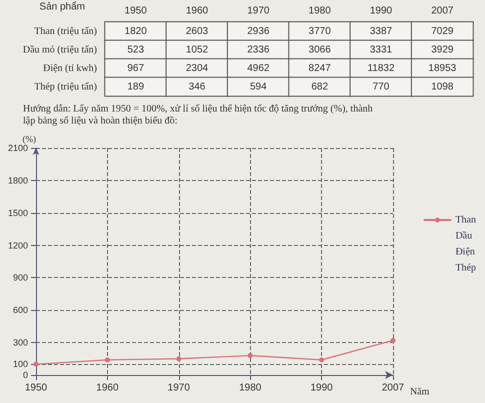 The width and height of the screenshot is (485, 403). Describe the element at coordinates (320, 68) in the screenshot. I see `data-label: 8247` at that location.